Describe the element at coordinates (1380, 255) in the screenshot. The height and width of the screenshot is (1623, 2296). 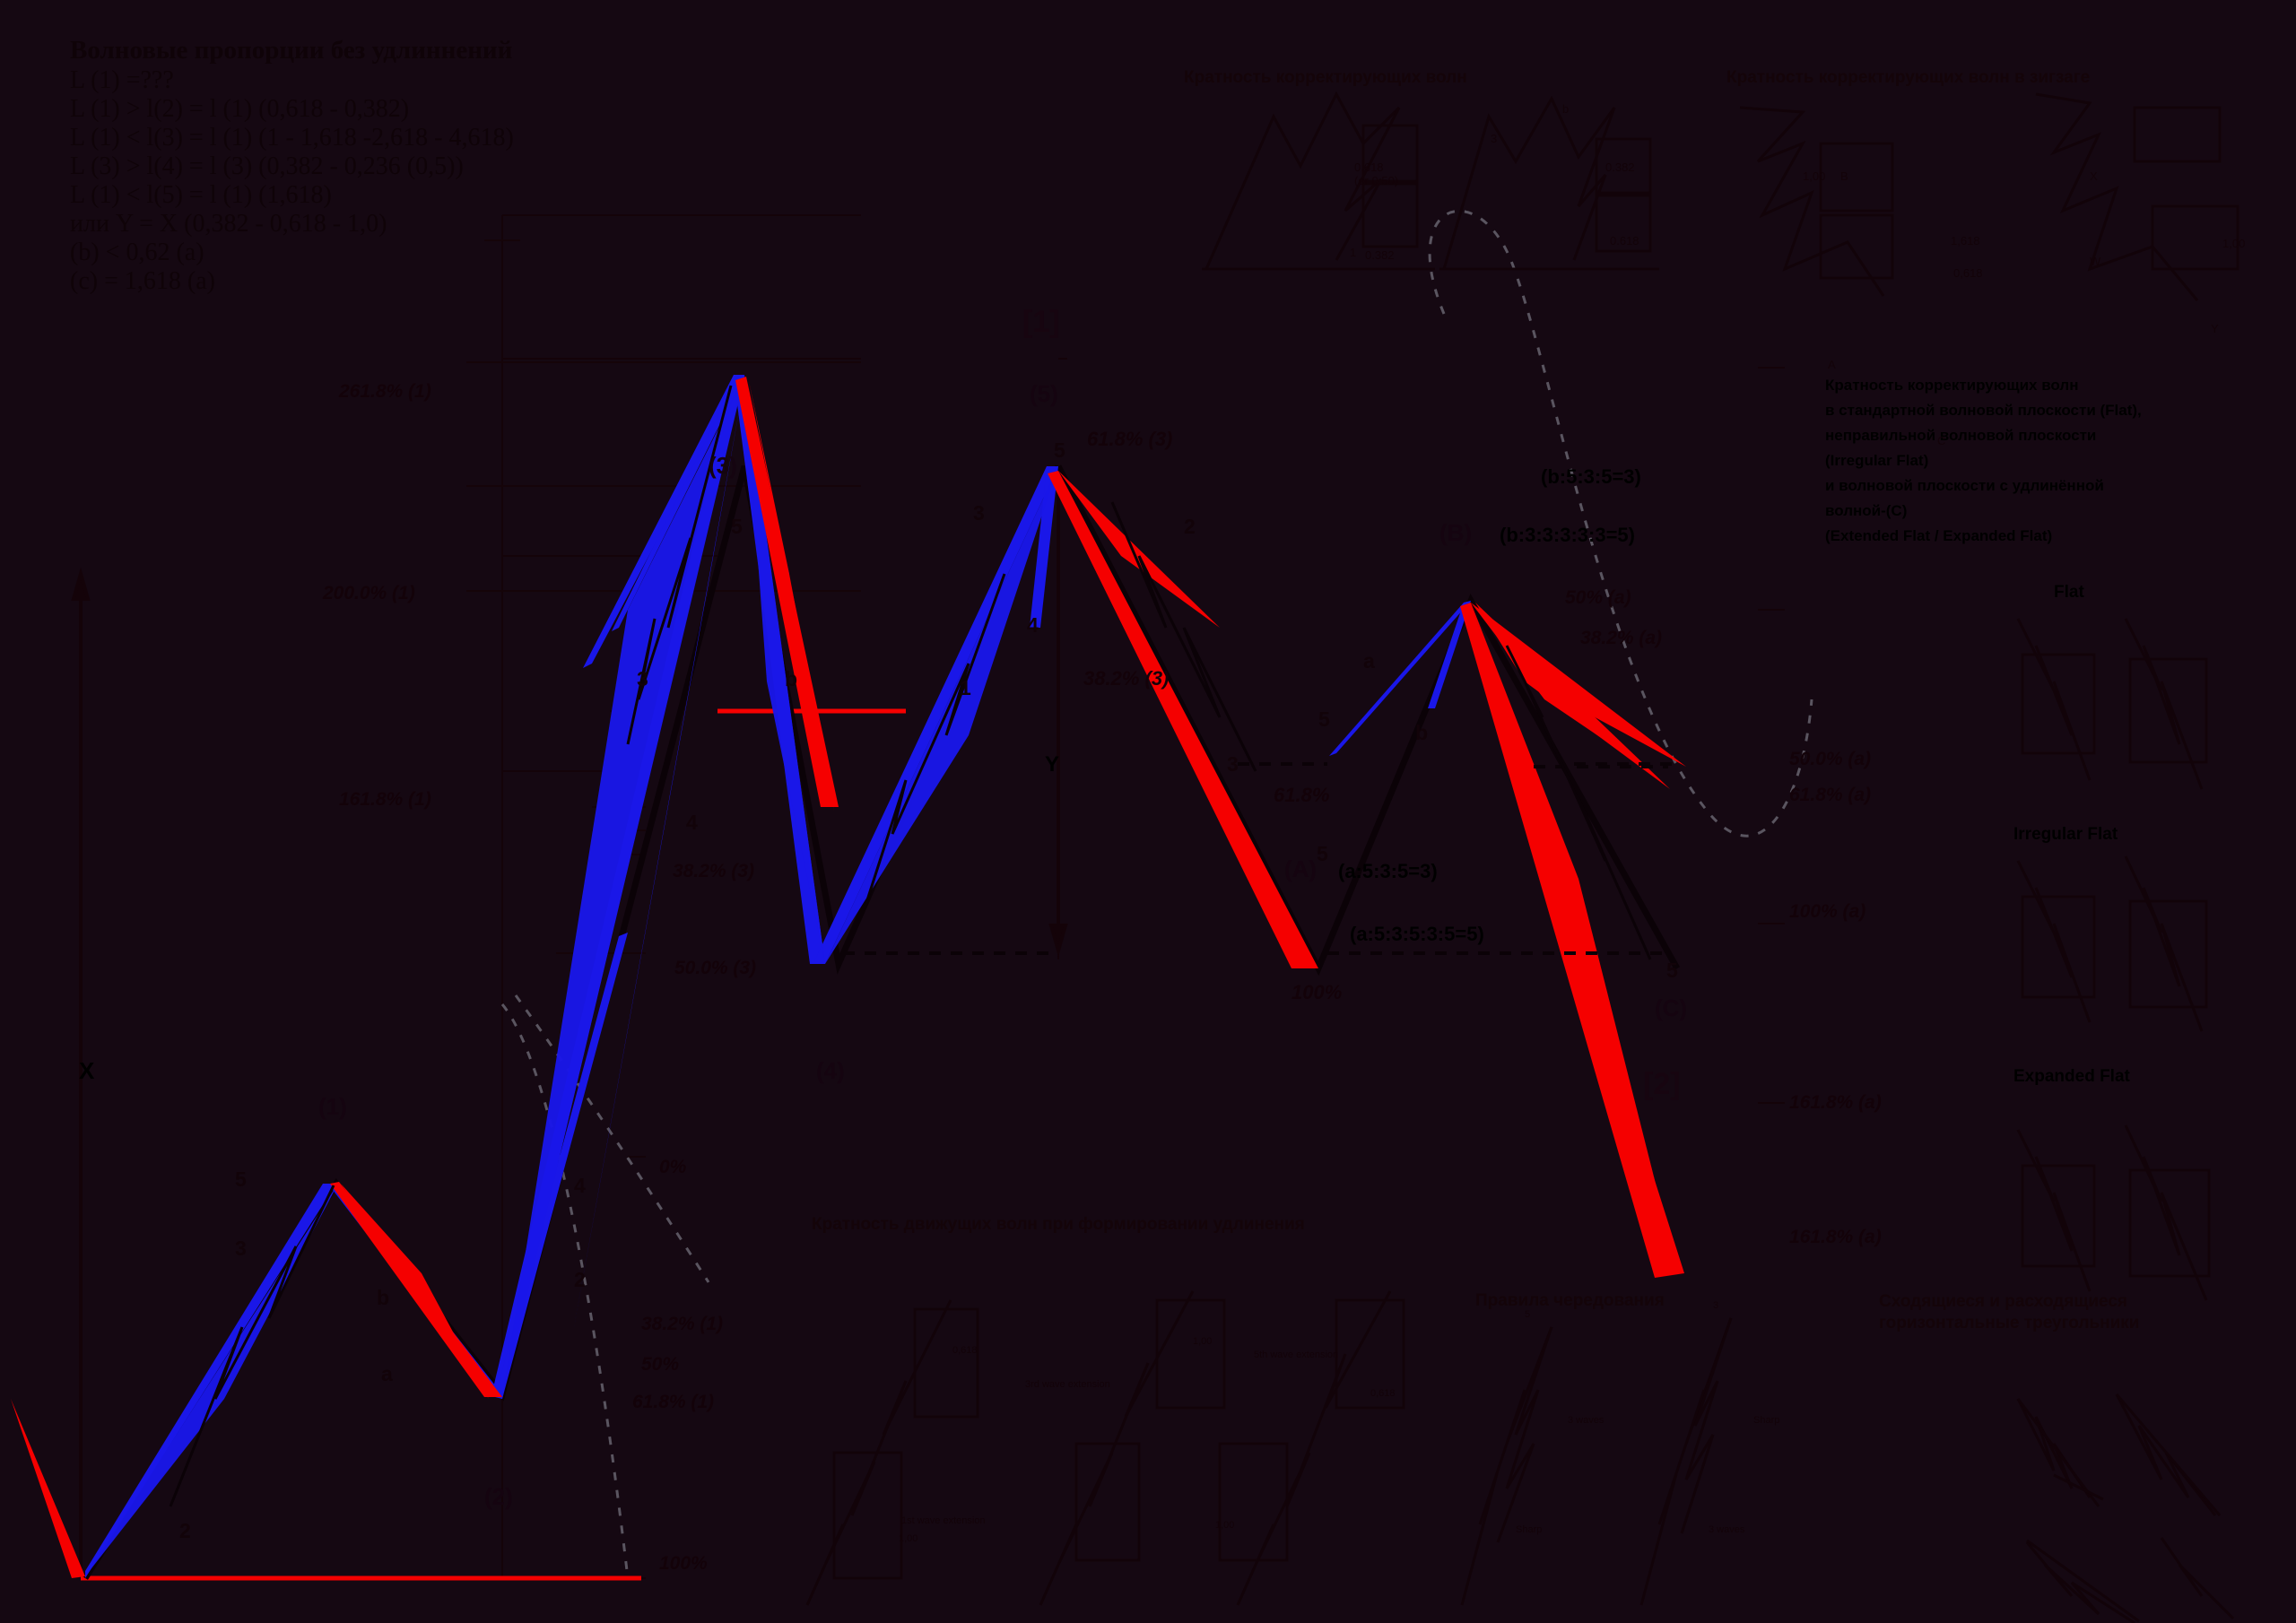
I see `mini-label-0382: 0.382` at that location.